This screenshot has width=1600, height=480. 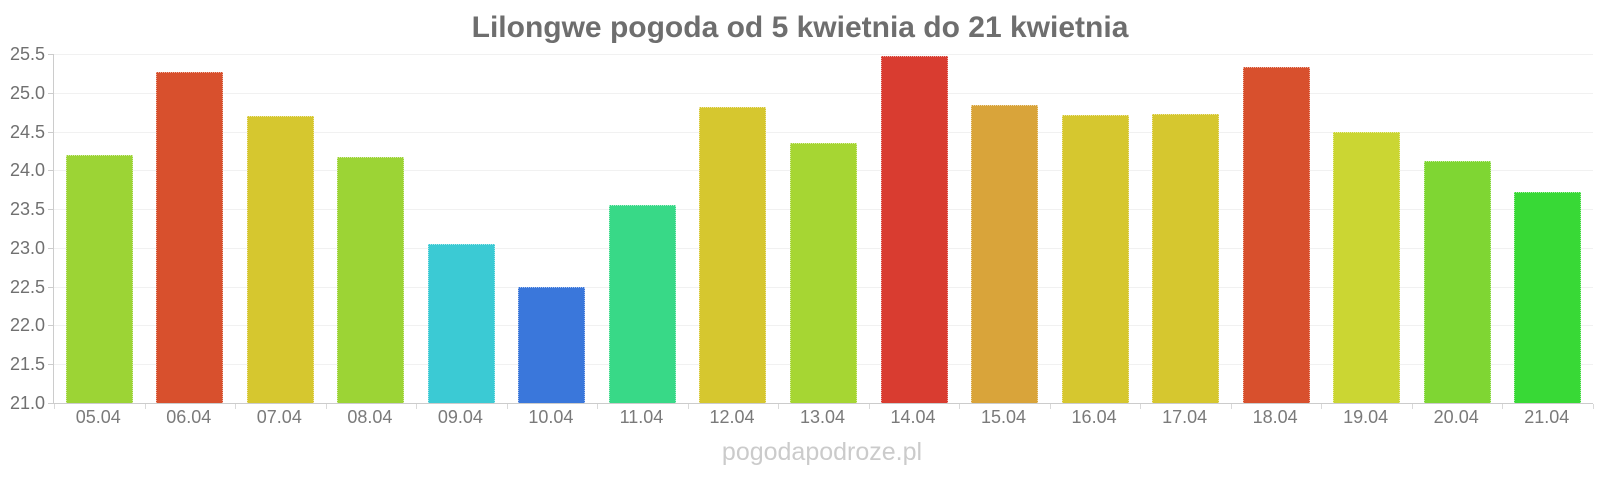 What do you see at coordinates (641, 417) in the screenshot?
I see `x-axis-label: 11.04` at bounding box center [641, 417].